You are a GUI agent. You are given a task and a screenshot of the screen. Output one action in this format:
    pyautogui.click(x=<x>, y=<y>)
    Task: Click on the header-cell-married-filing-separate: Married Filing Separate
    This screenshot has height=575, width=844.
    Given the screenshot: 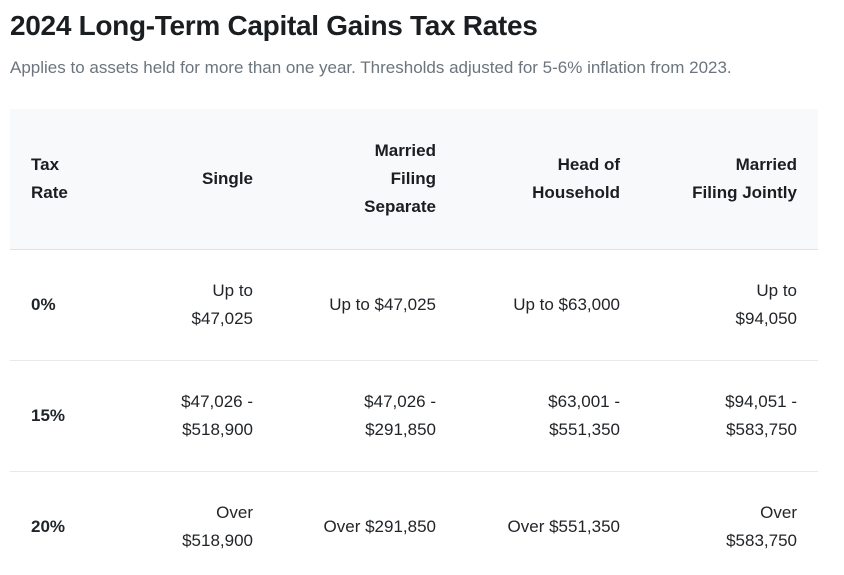 What is the action you would take?
    pyautogui.click(x=365, y=179)
    